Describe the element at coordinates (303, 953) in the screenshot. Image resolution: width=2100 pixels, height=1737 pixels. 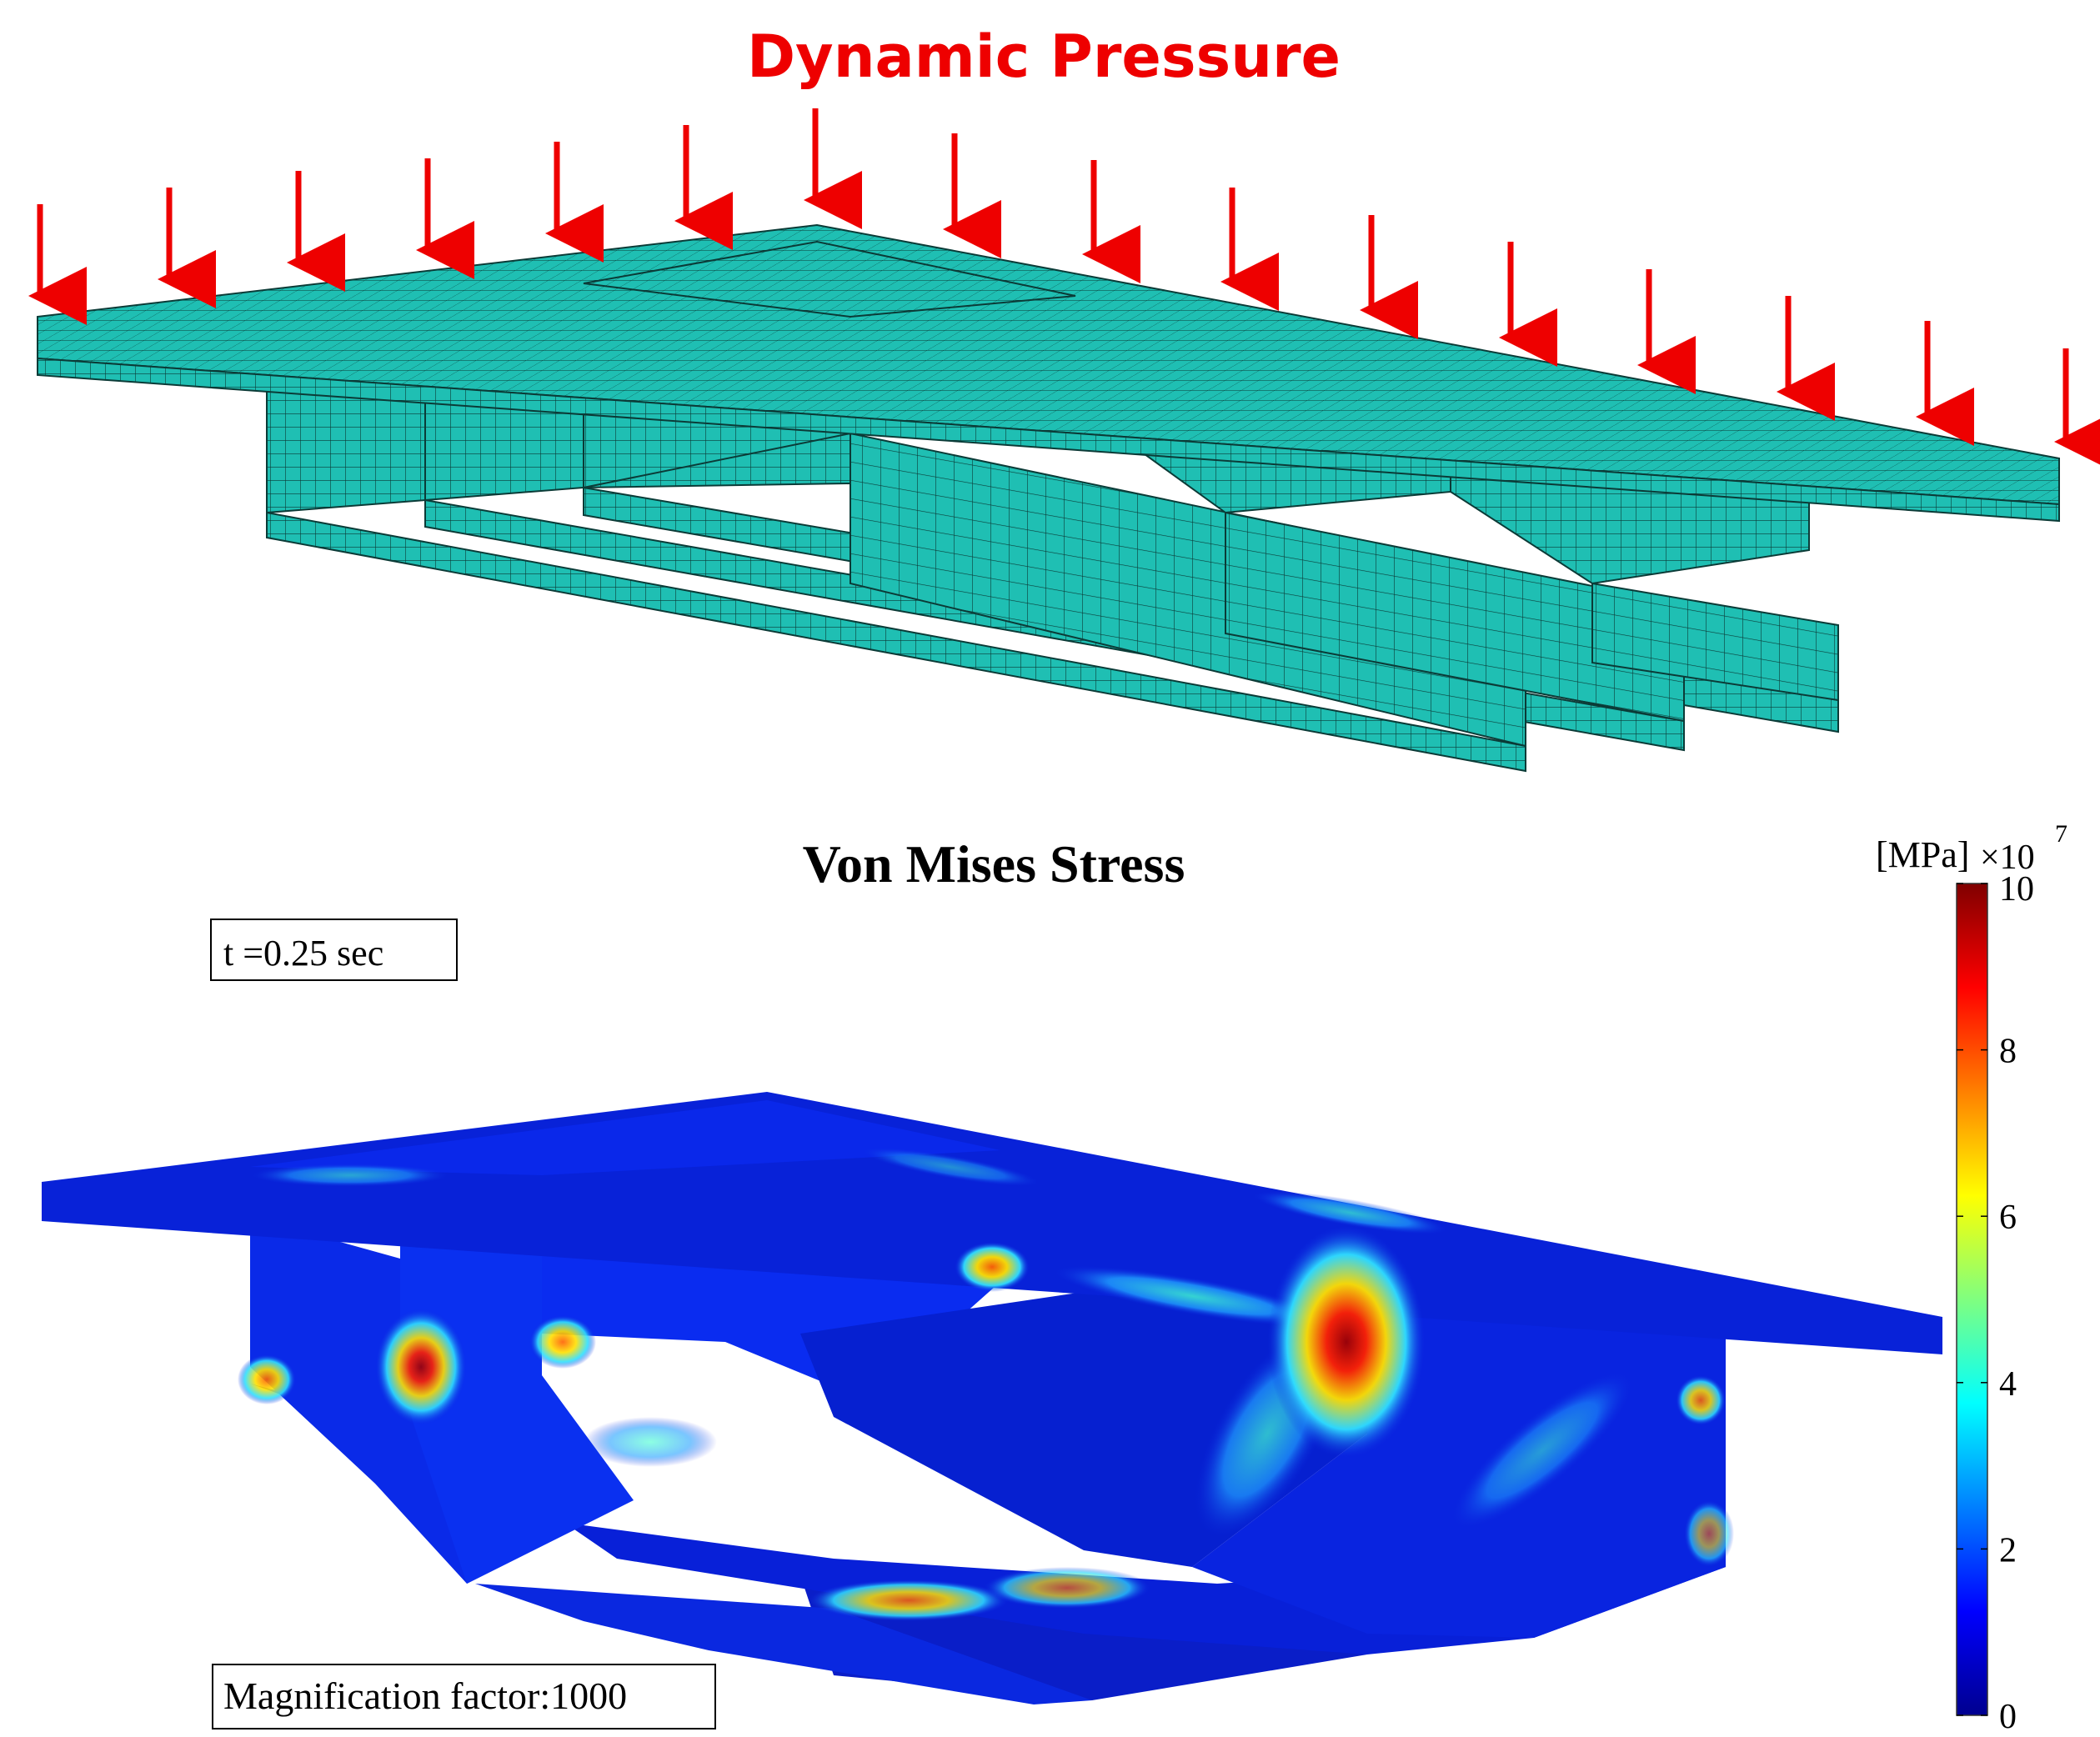
I see `time-label: t =0.25 sec` at that location.